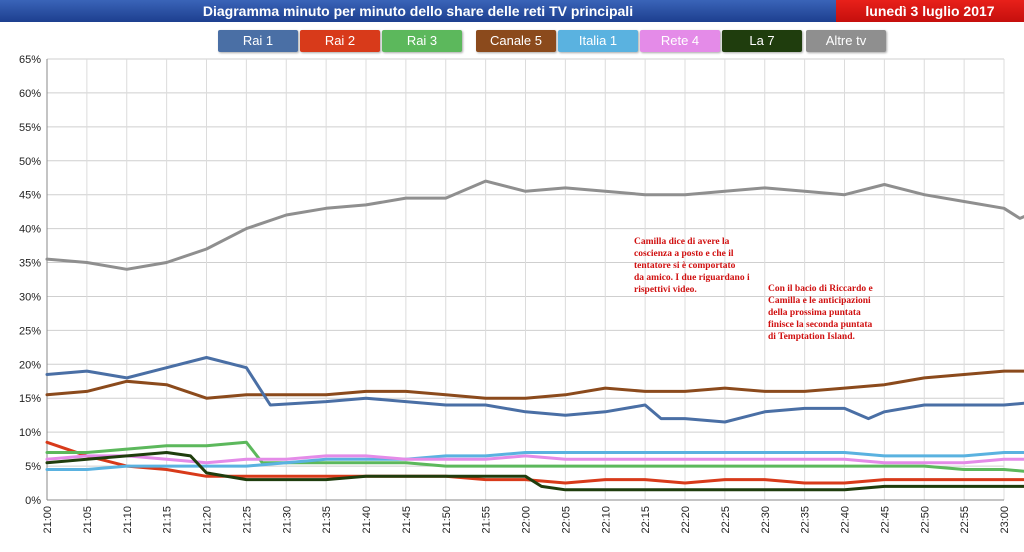 The width and height of the screenshot is (1024, 552). I want to click on y-tick-label: 5%, so click(33, 467).